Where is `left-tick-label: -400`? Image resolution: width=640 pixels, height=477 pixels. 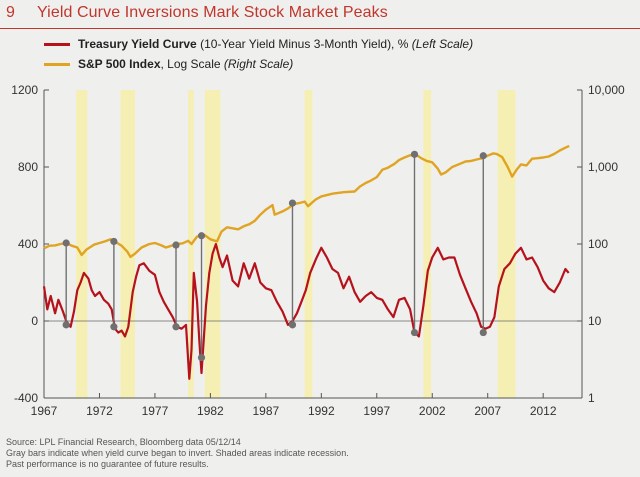
left-tick-label: -400 is located at coordinates (26, 398).